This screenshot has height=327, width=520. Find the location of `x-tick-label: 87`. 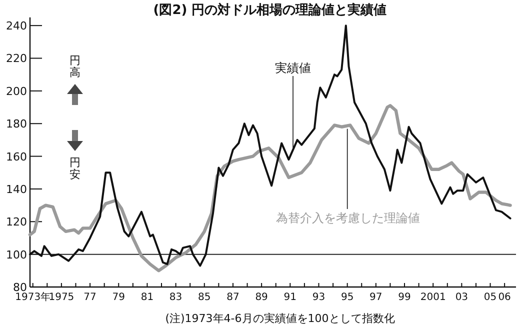

x-tick-label: 87 is located at coordinates (233, 297).